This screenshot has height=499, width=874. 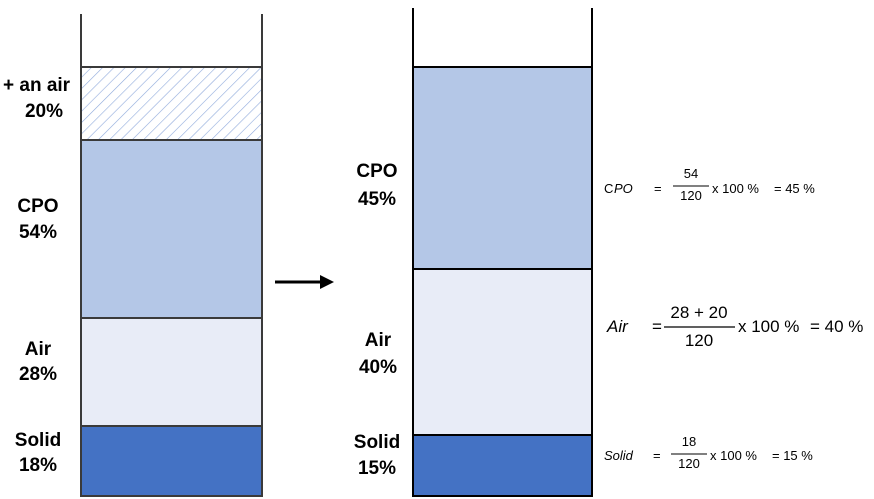 I want to click on right-arrow-icon, so click(x=304, y=282).